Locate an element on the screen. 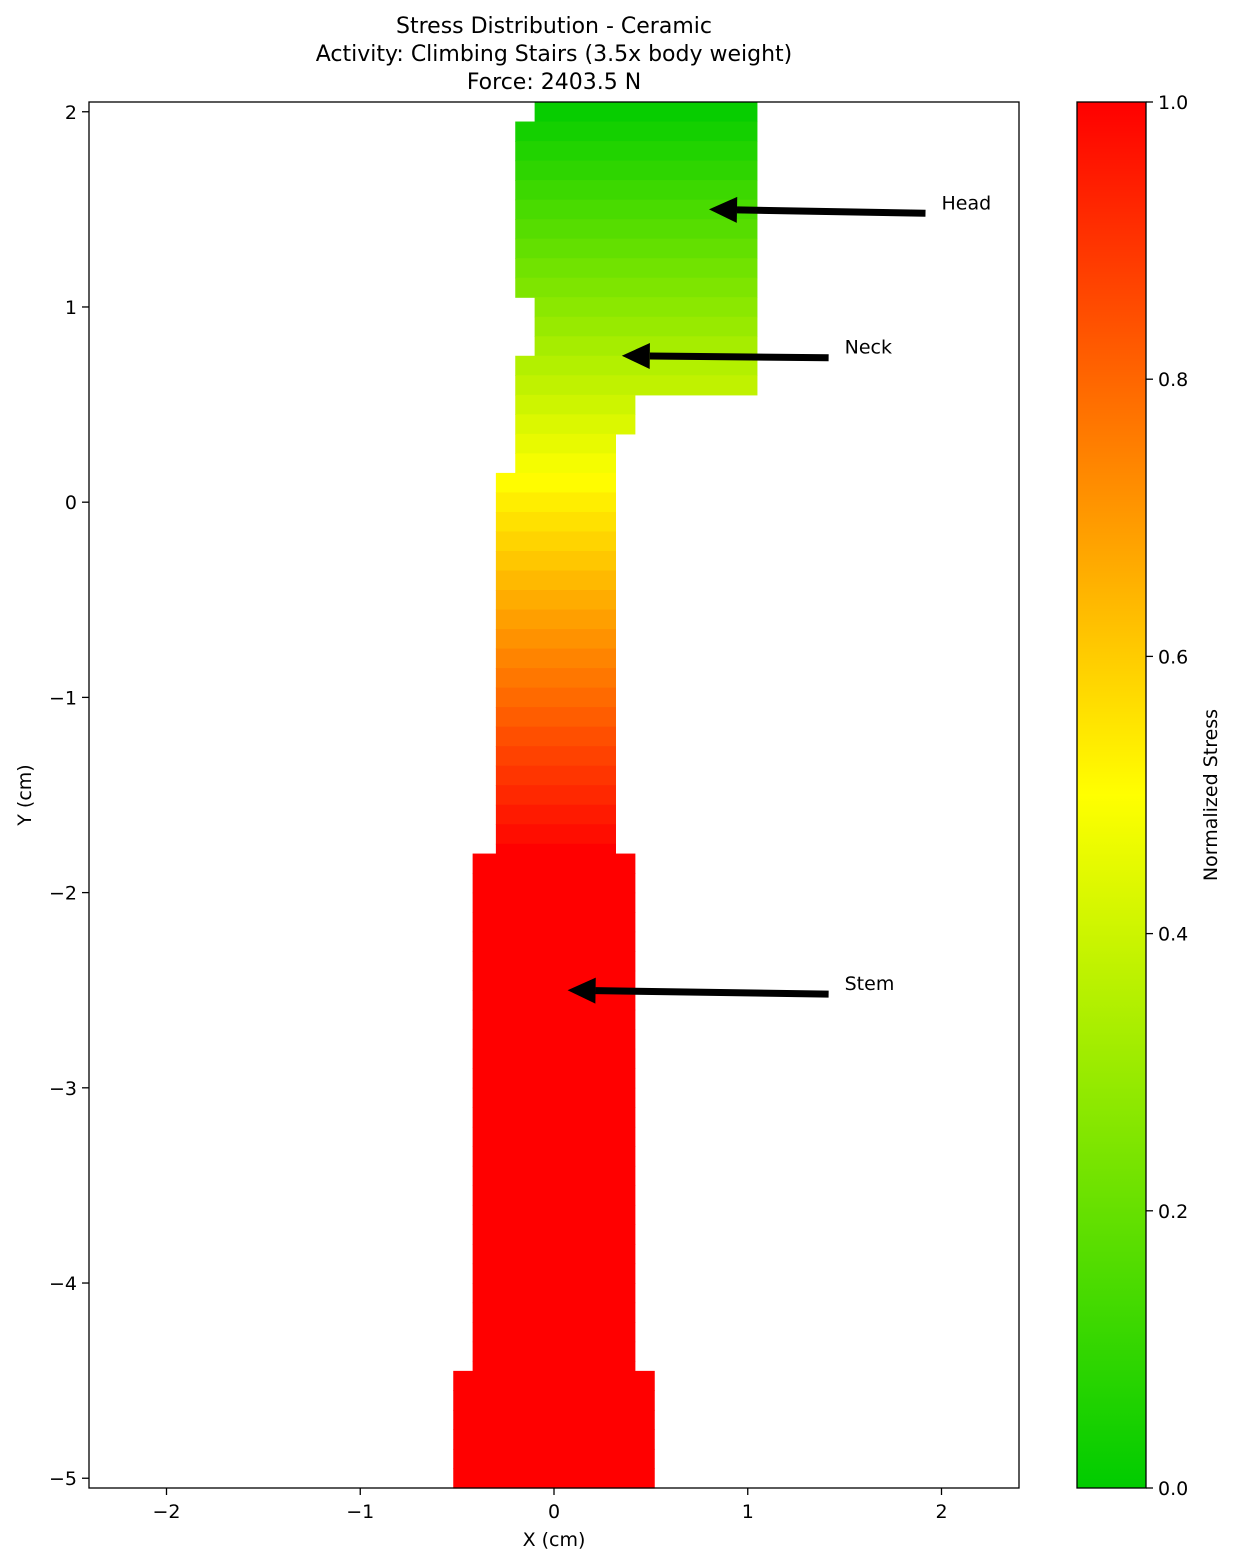 This screenshot has width=1237, height=1566. x-axis: −2 −1 0 1 2 is located at coordinates (550, 1505).